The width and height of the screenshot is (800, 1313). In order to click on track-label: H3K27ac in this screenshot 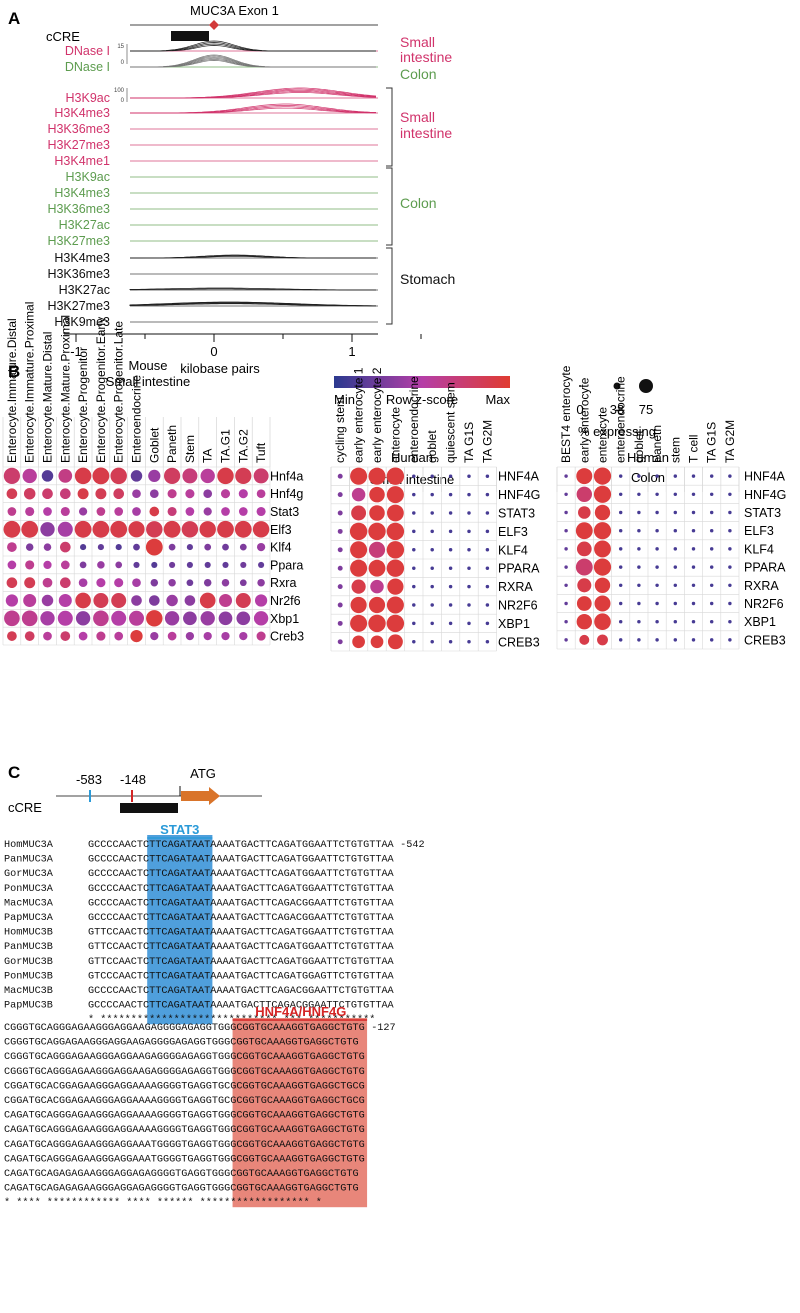, I will do `click(84, 290)`.